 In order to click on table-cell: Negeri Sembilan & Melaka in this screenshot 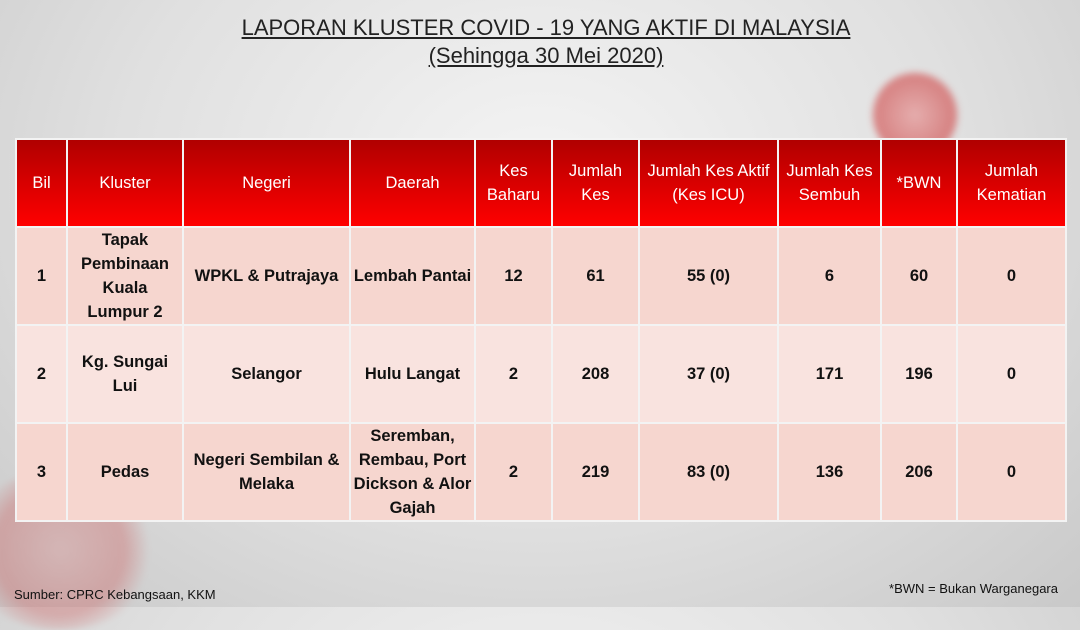, I will do `click(266, 472)`.